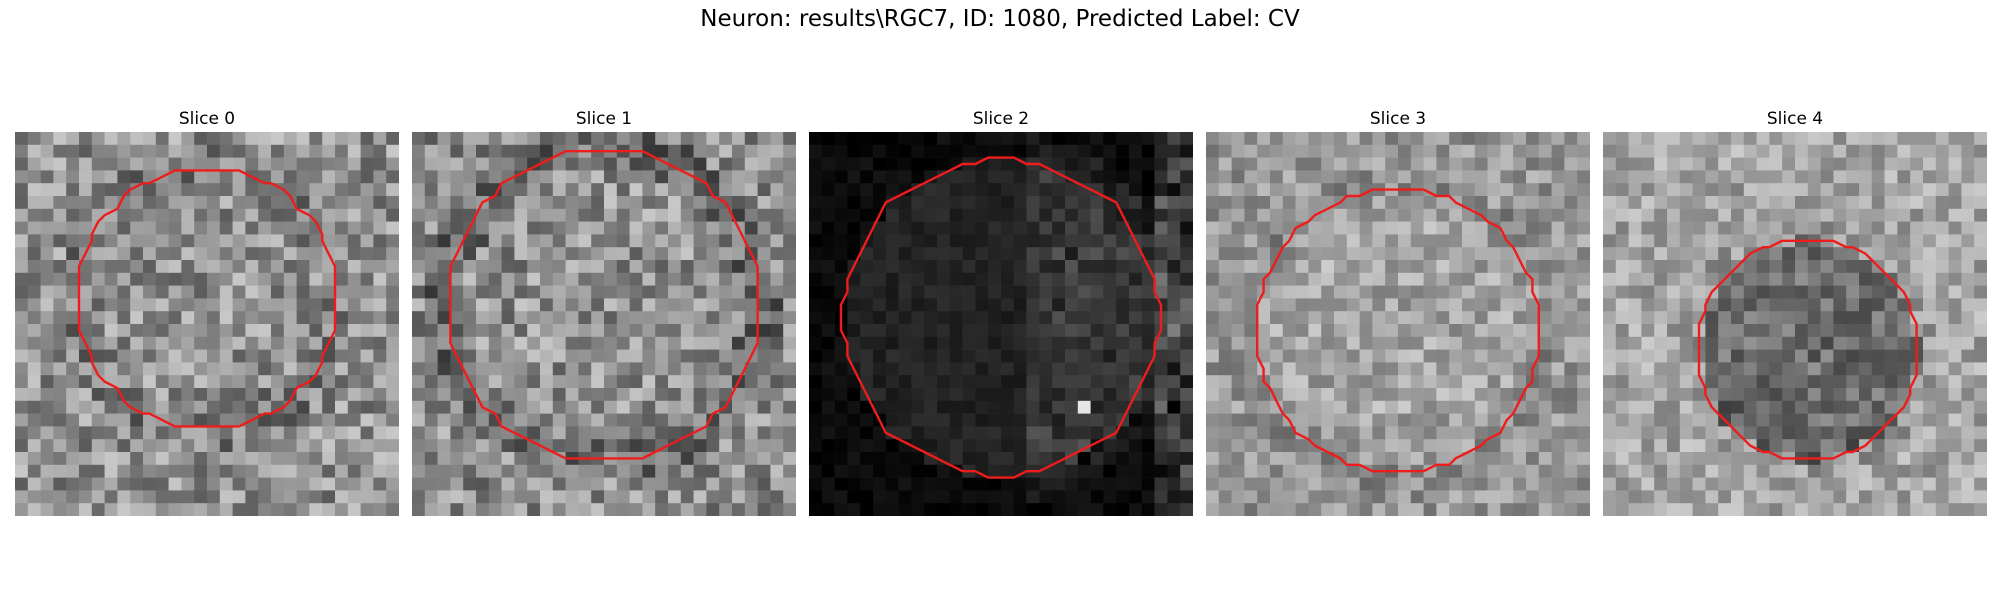  I want to click on slice-panel-4: Slice 4, so click(1795, 311).